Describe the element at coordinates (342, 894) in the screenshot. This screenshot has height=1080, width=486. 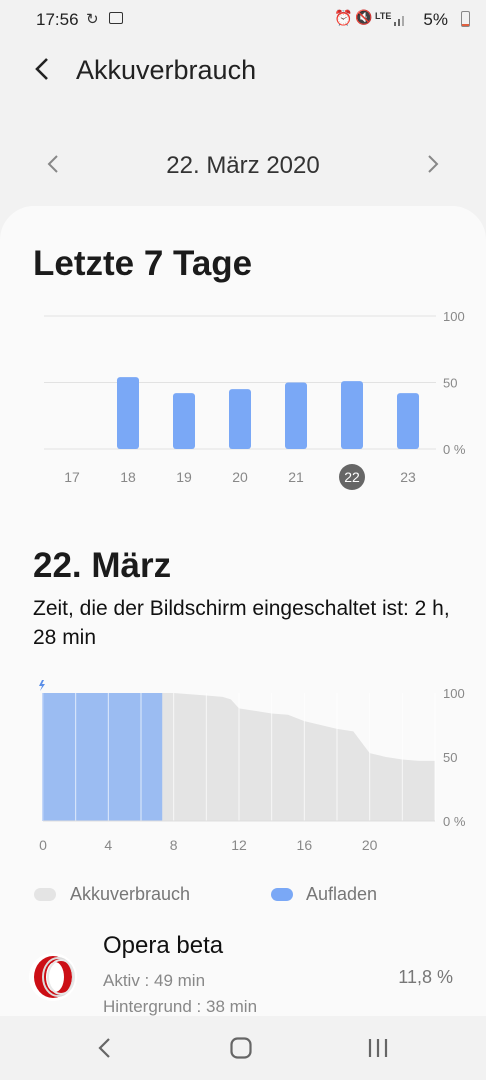
I see `legend-charging-label: Aufladen` at that location.